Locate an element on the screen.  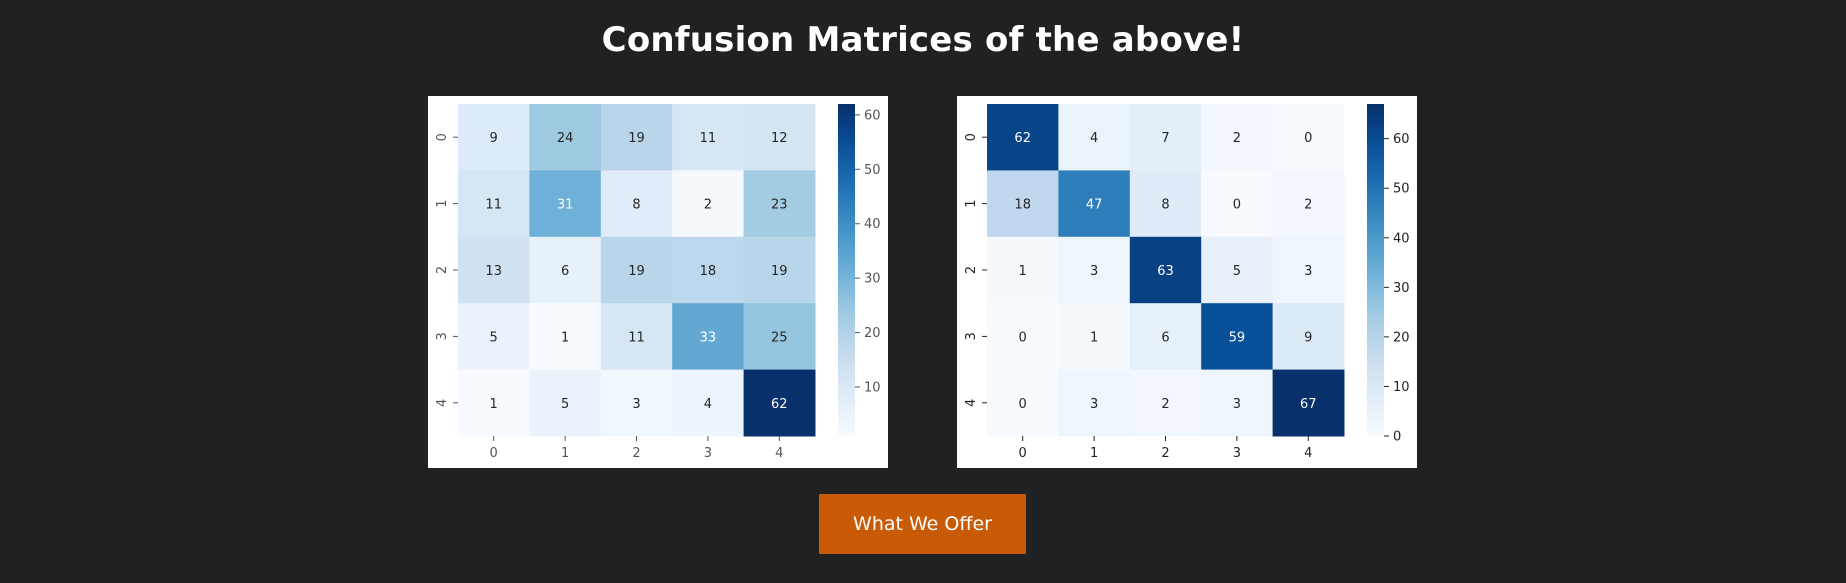
colorbar-tick-label: 20 is located at coordinates (872, 333).